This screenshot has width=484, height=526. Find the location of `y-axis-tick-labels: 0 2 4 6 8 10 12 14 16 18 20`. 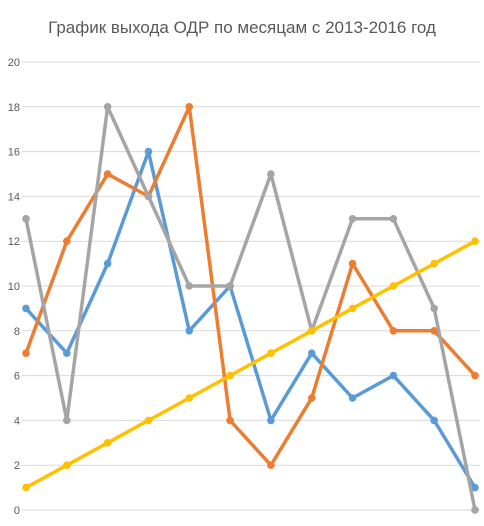

y-axis-tick-labels: 0 2 4 6 8 10 12 14 16 18 20 is located at coordinates (14, 287).